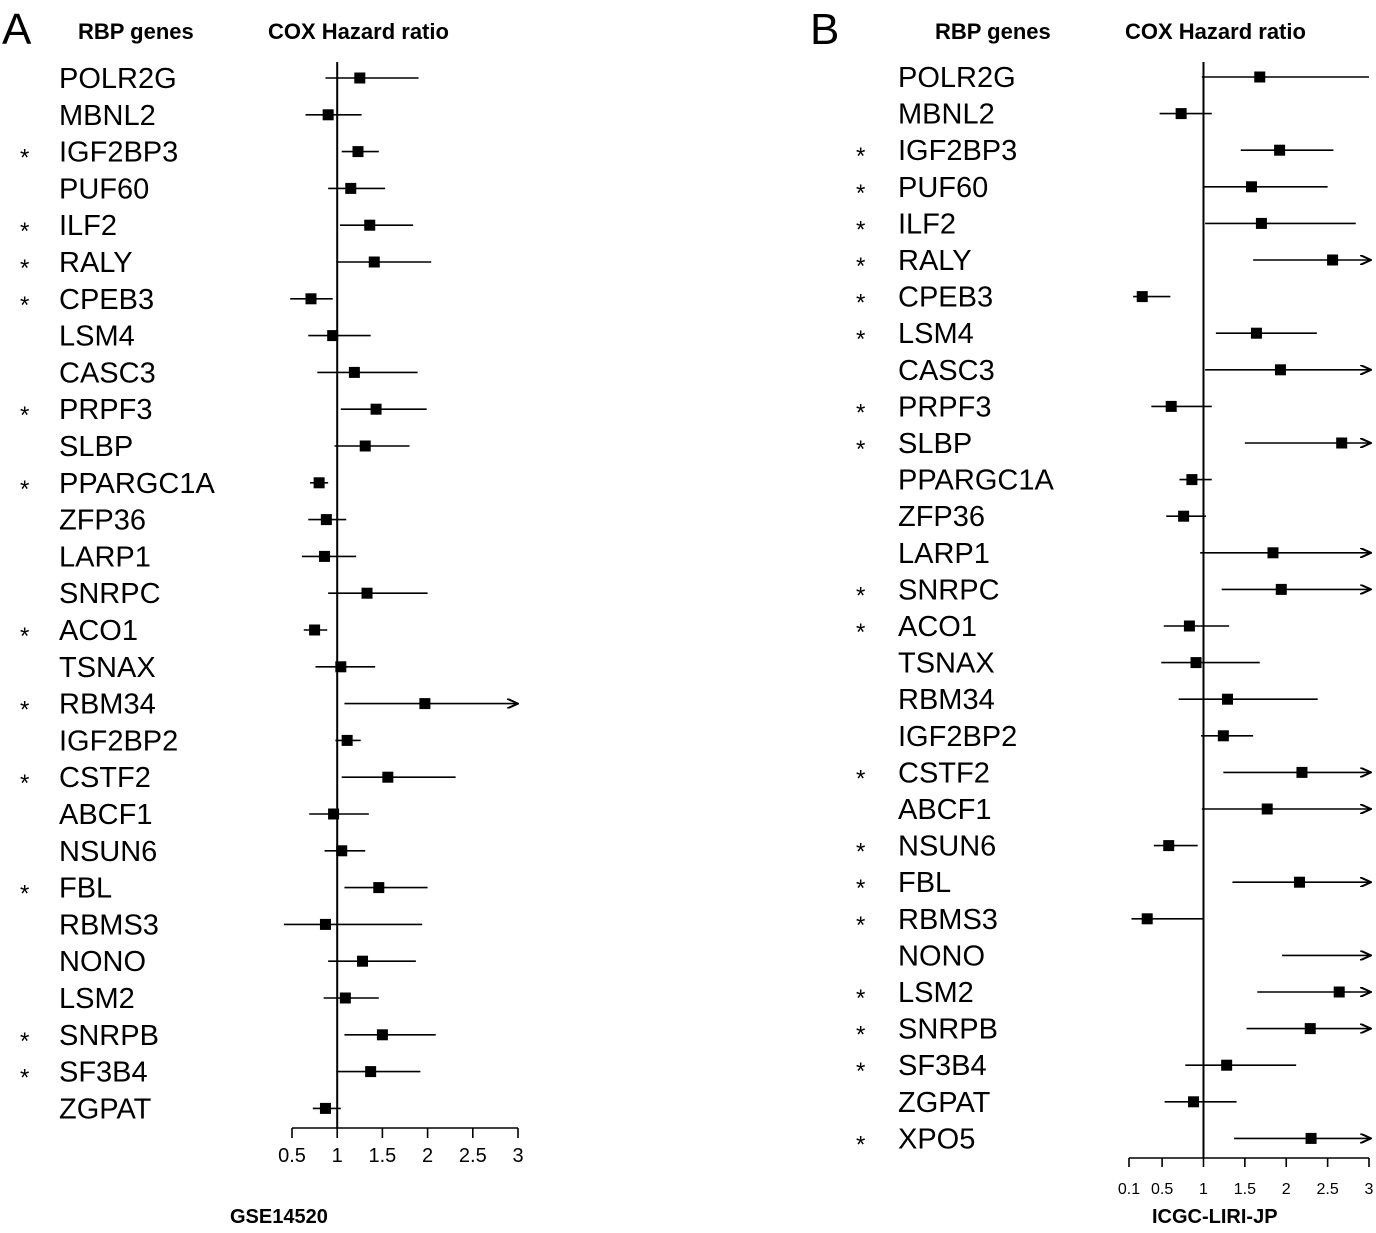 This screenshot has height=1233, width=1376. Describe the element at coordinates (1113, 445) in the screenshot. I see `panel-b-row: * SLBP` at that location.